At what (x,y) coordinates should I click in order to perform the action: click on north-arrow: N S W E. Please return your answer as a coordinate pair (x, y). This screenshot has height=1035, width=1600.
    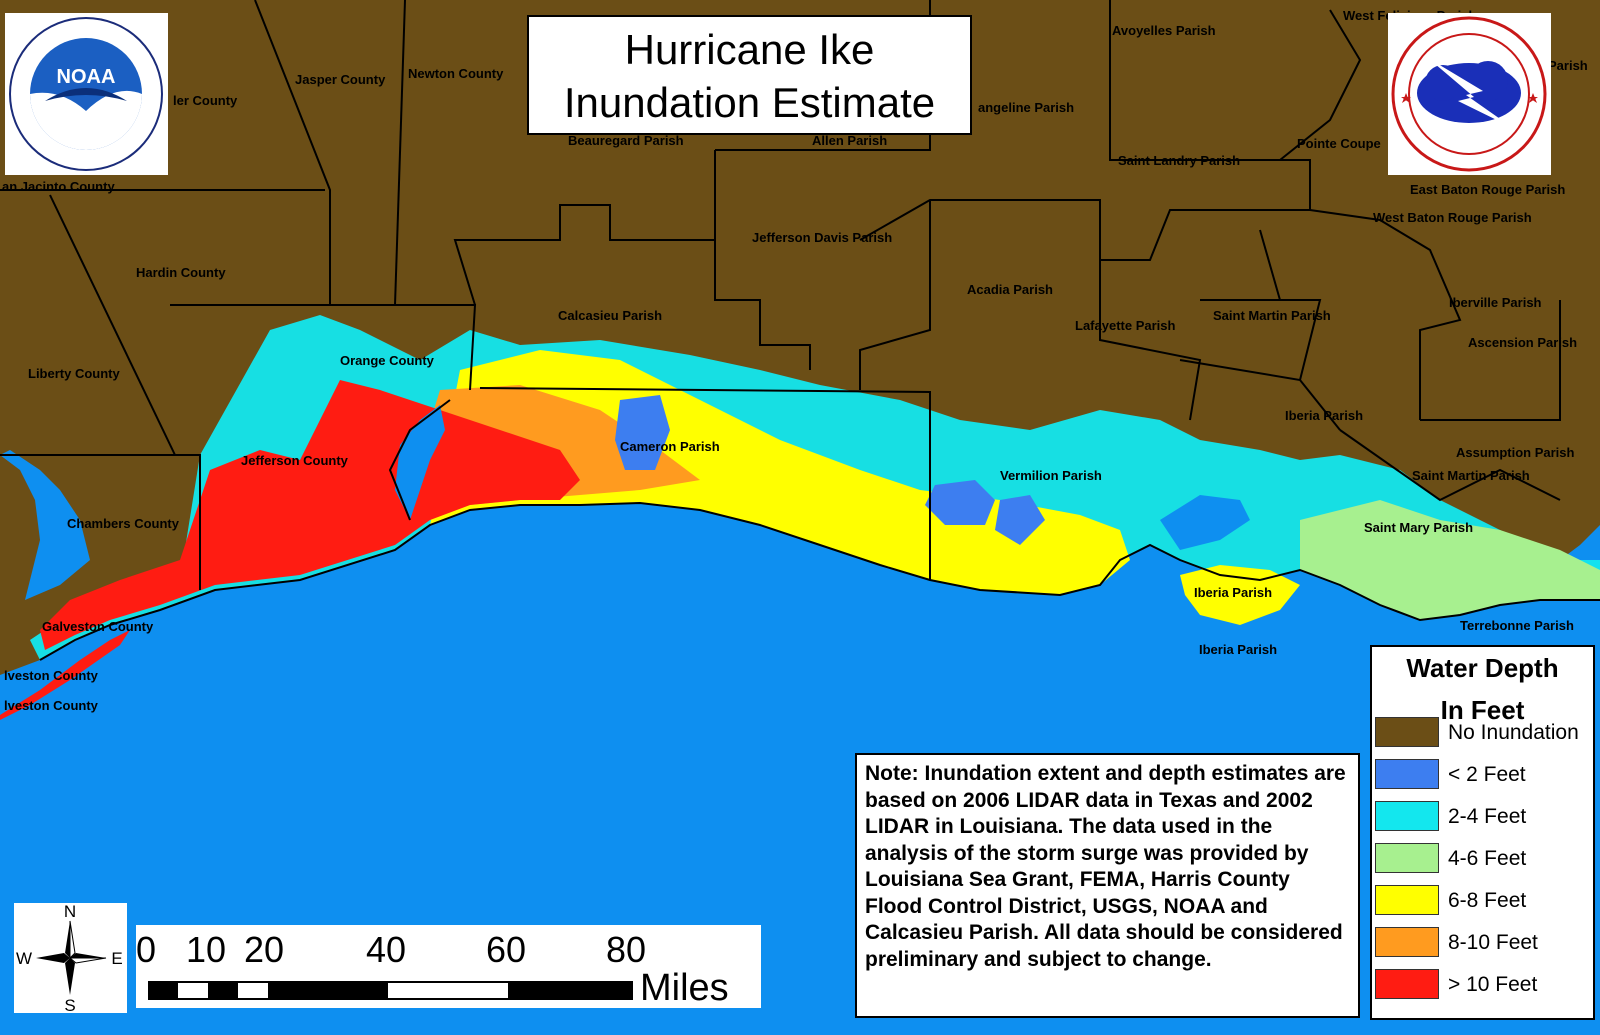
    Looking at the image, I should click on (70, 958).